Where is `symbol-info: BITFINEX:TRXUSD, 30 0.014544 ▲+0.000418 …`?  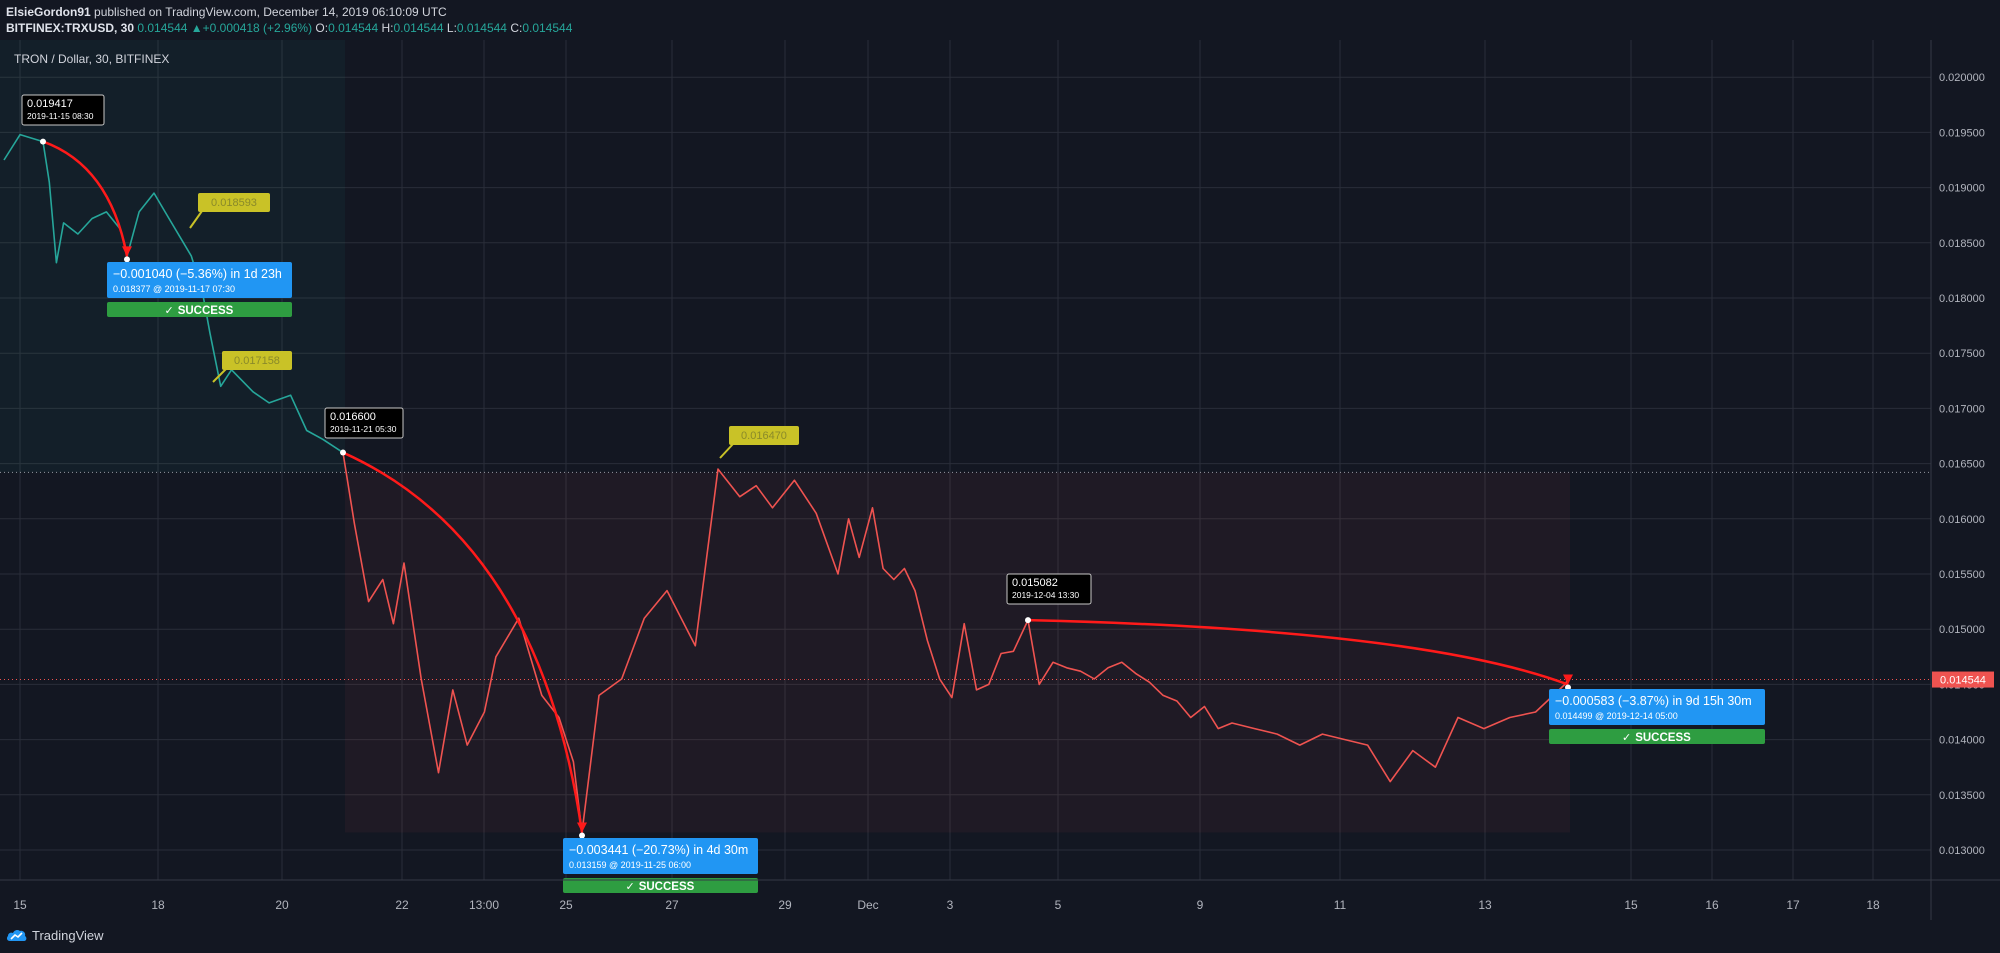 symbol-info: BITFINEX:TRXUSD, 30 0.014544 ▲+0.000418 … is located at coordinates (289, 28).